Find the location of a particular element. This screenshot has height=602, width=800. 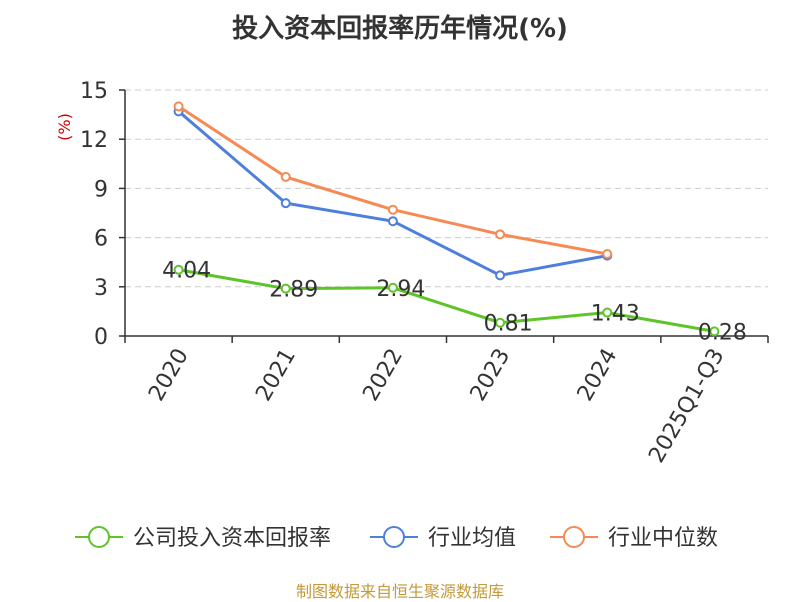

data-label: 2.94 is located at coordinates (400, 289).